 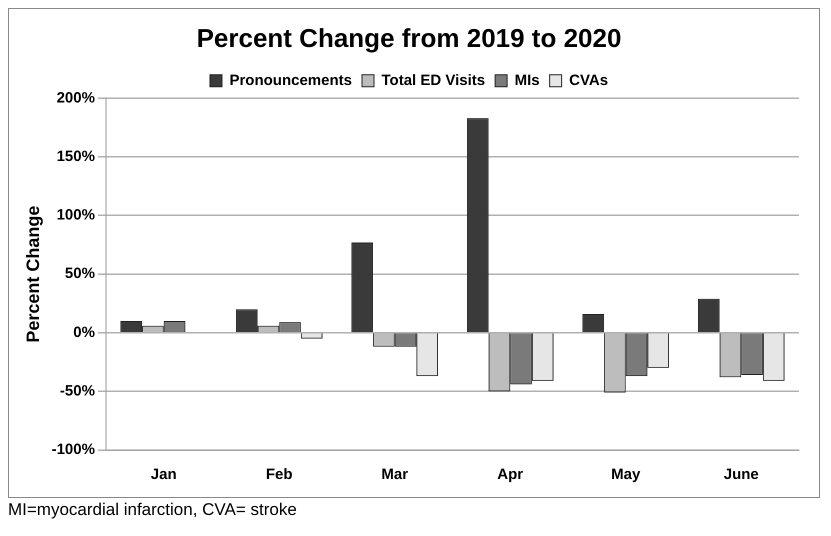 I want to click on x-tick-label: June, so click(x=741, y=475).